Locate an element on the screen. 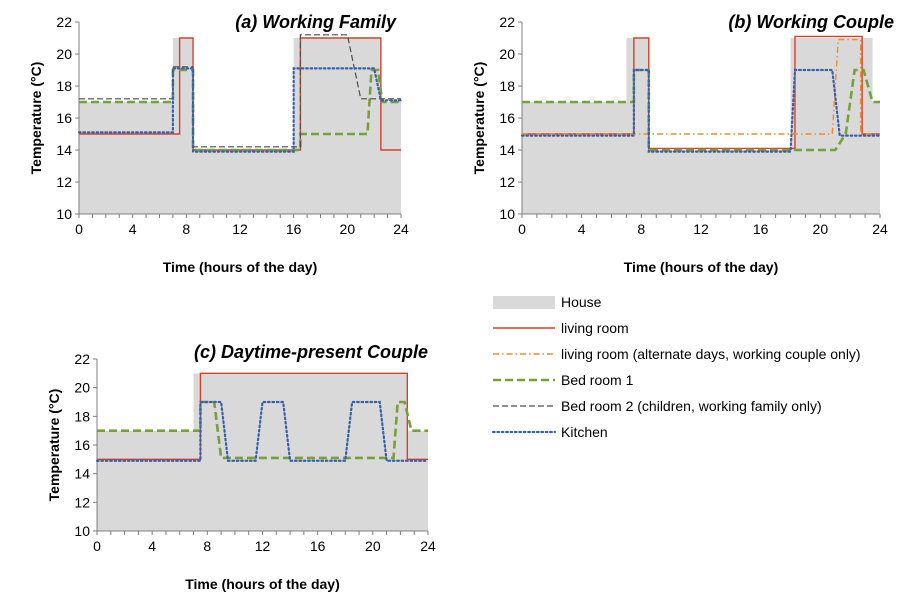  legend-swatch is located at coordinates (524, 302).